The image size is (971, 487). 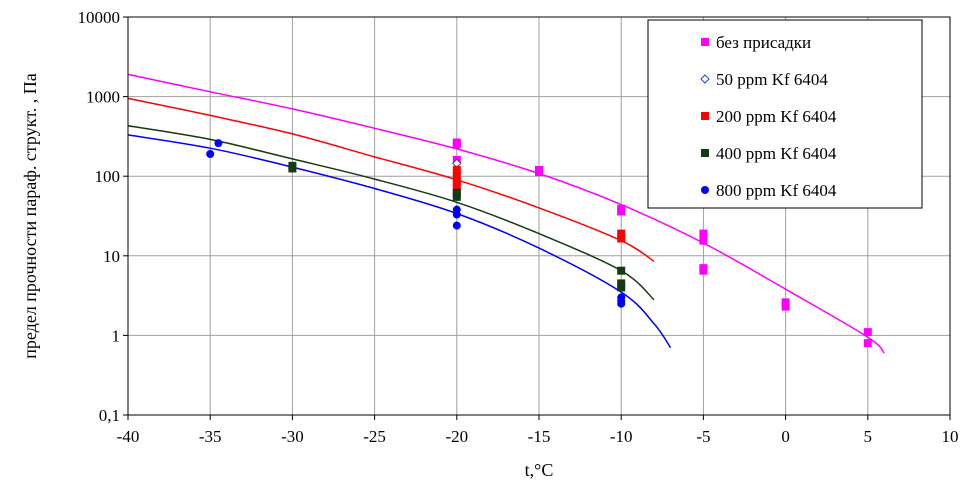 I want to click on y-tick-label: 1, so click(x=116, y=335).